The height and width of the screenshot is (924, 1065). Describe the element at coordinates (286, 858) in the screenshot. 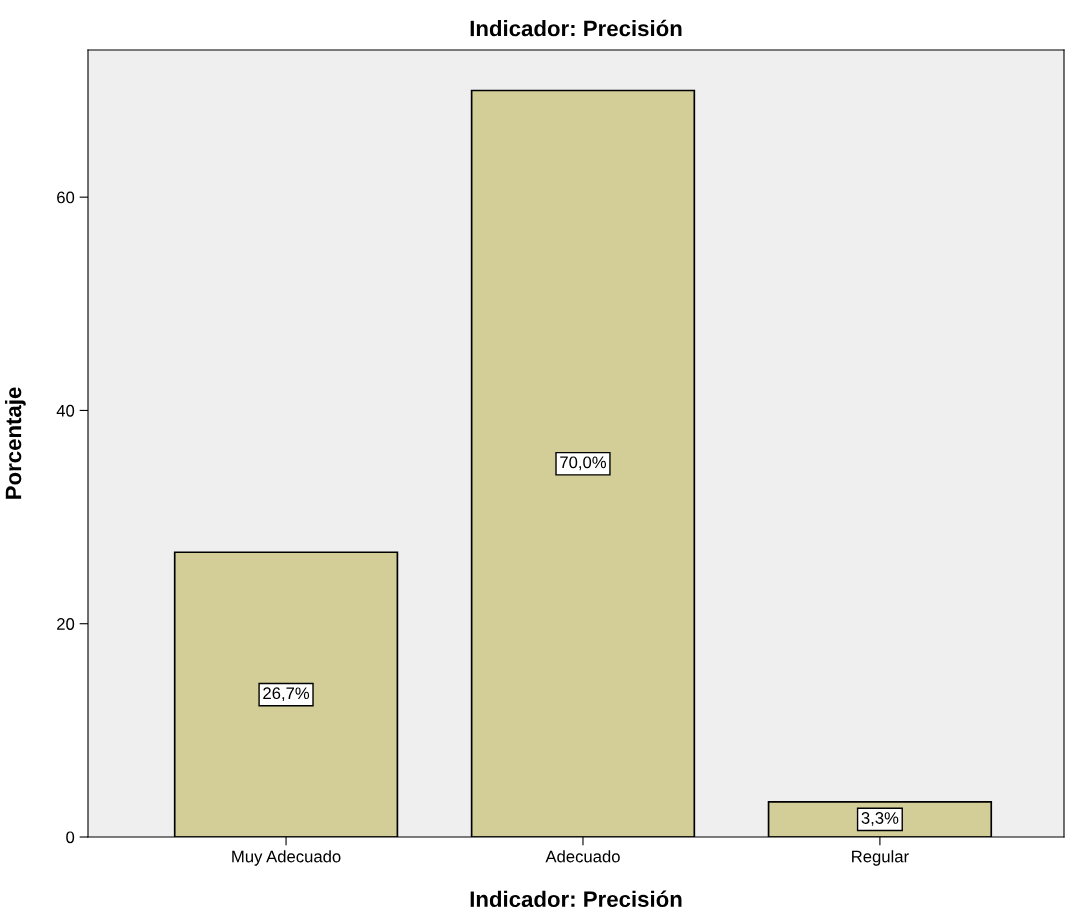

I see `x-tick-label: Muy Adecuado` at that location.